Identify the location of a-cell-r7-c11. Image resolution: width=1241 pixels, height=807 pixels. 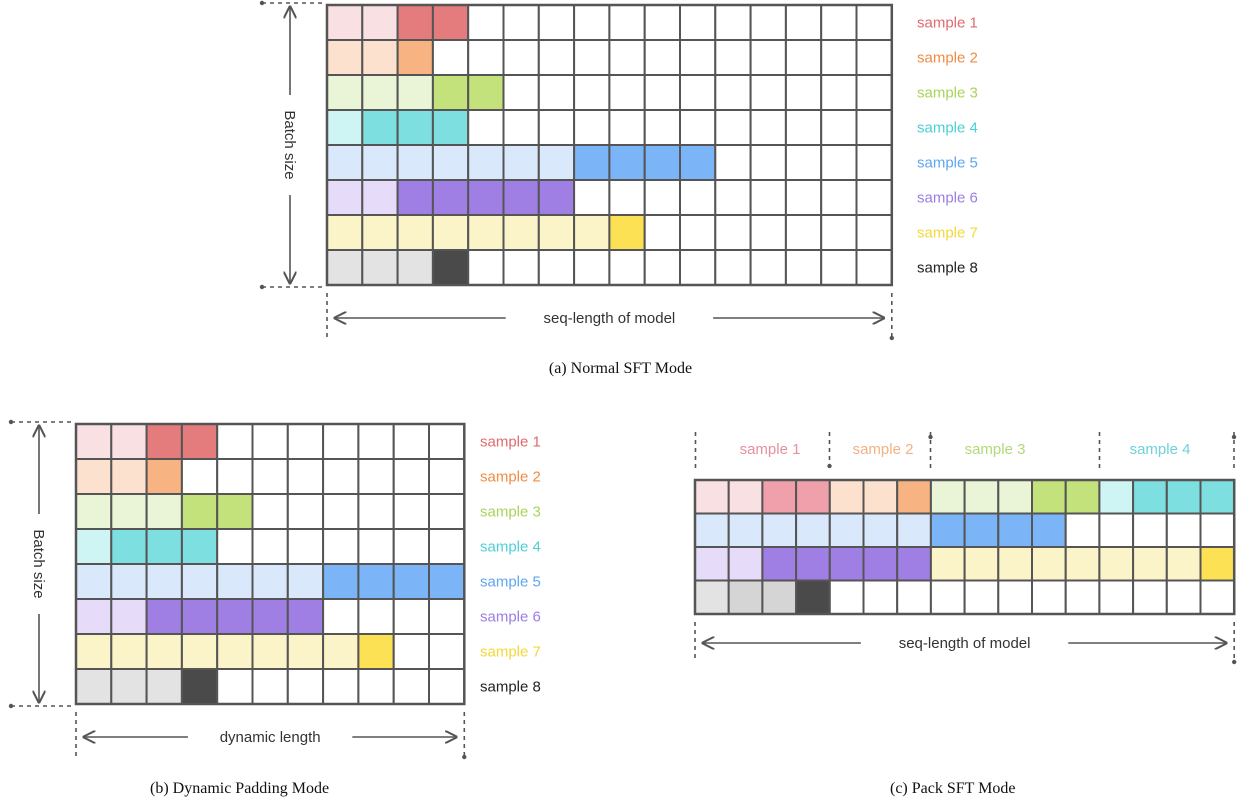
(698, 232).